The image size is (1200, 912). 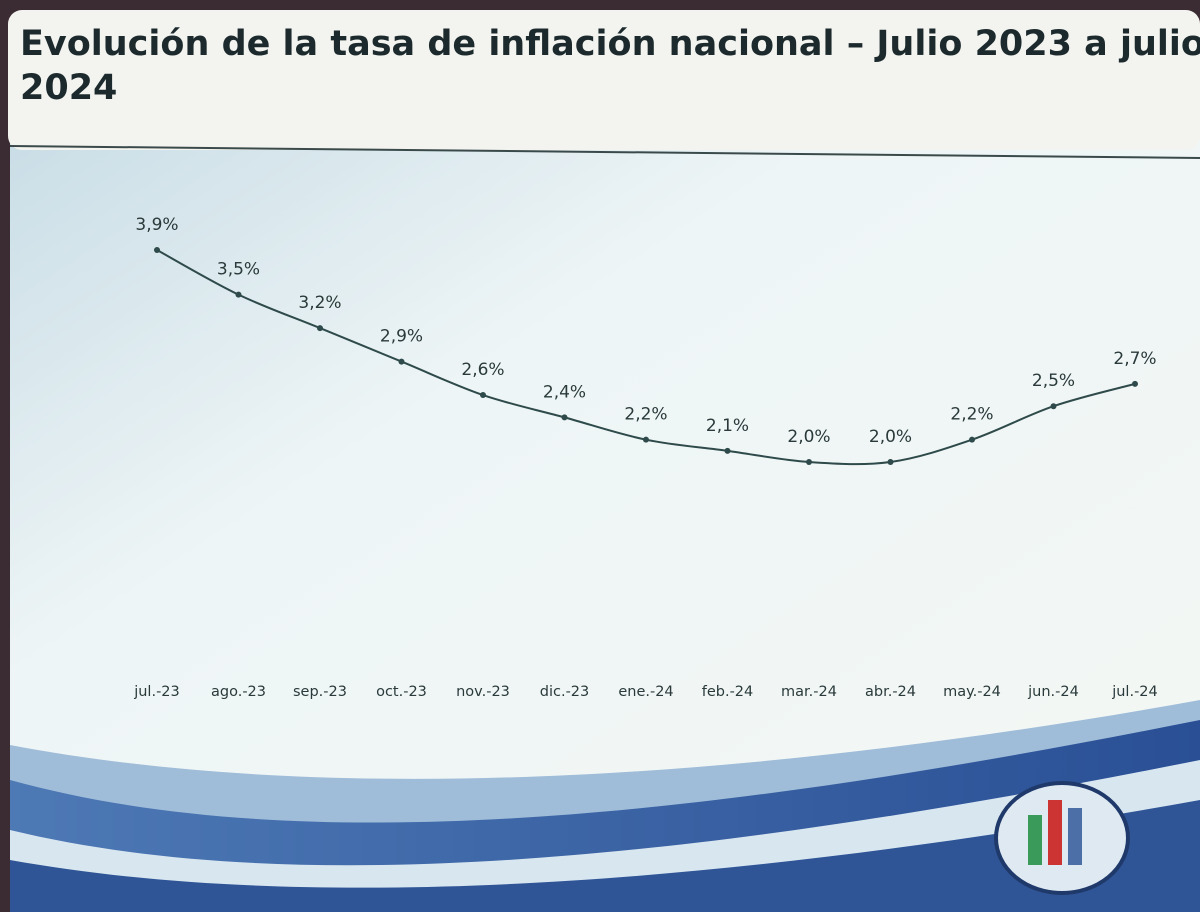 What do you see at coordinates (401, 692) in the screenshot?
I see `x-tick-label: oct.-23` at bounding box center [401, 692].